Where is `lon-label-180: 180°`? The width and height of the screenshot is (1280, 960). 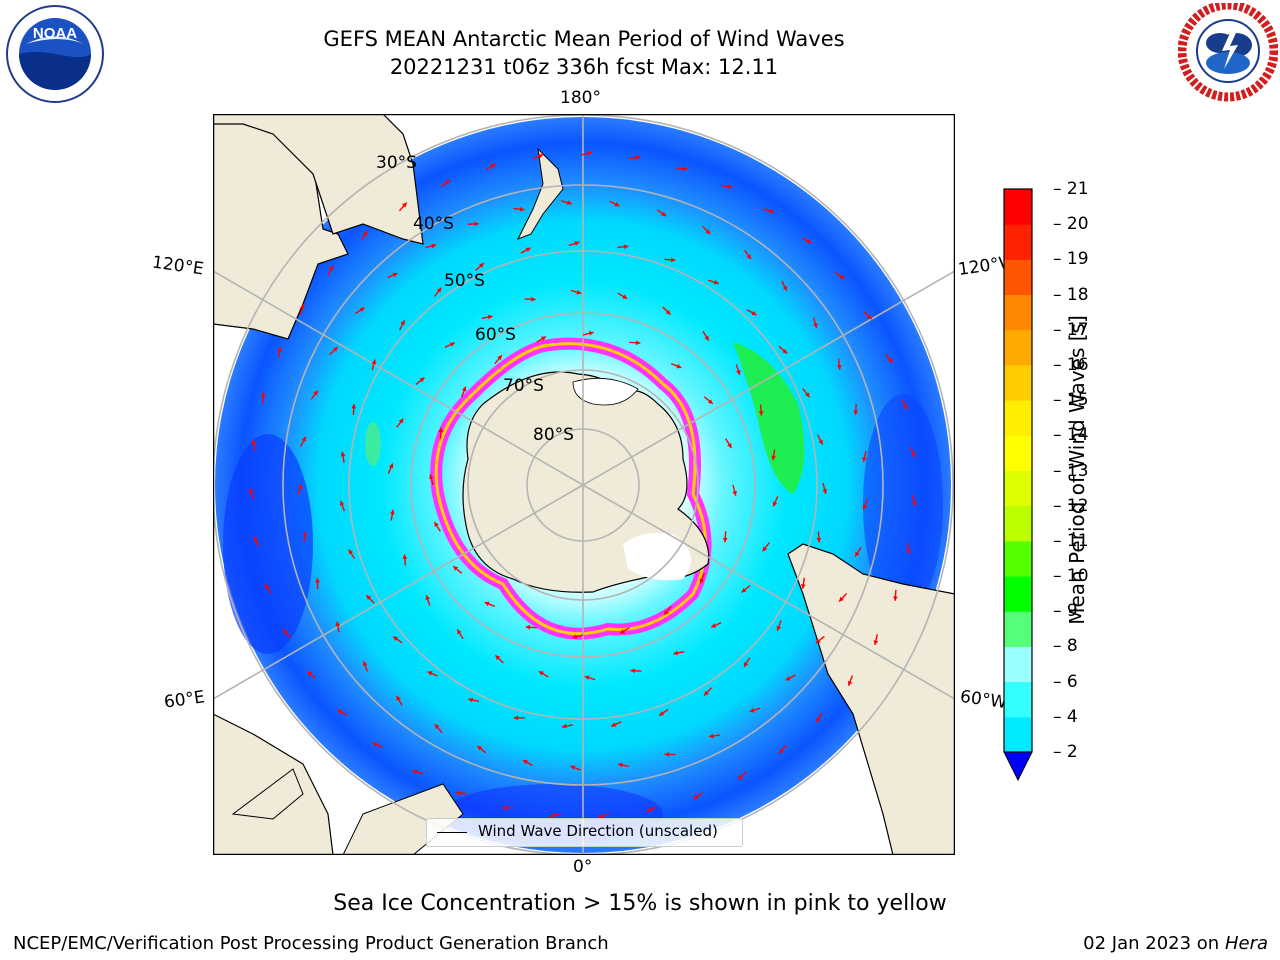 lon-label-180: 180° is located at coordinates (580, 98).